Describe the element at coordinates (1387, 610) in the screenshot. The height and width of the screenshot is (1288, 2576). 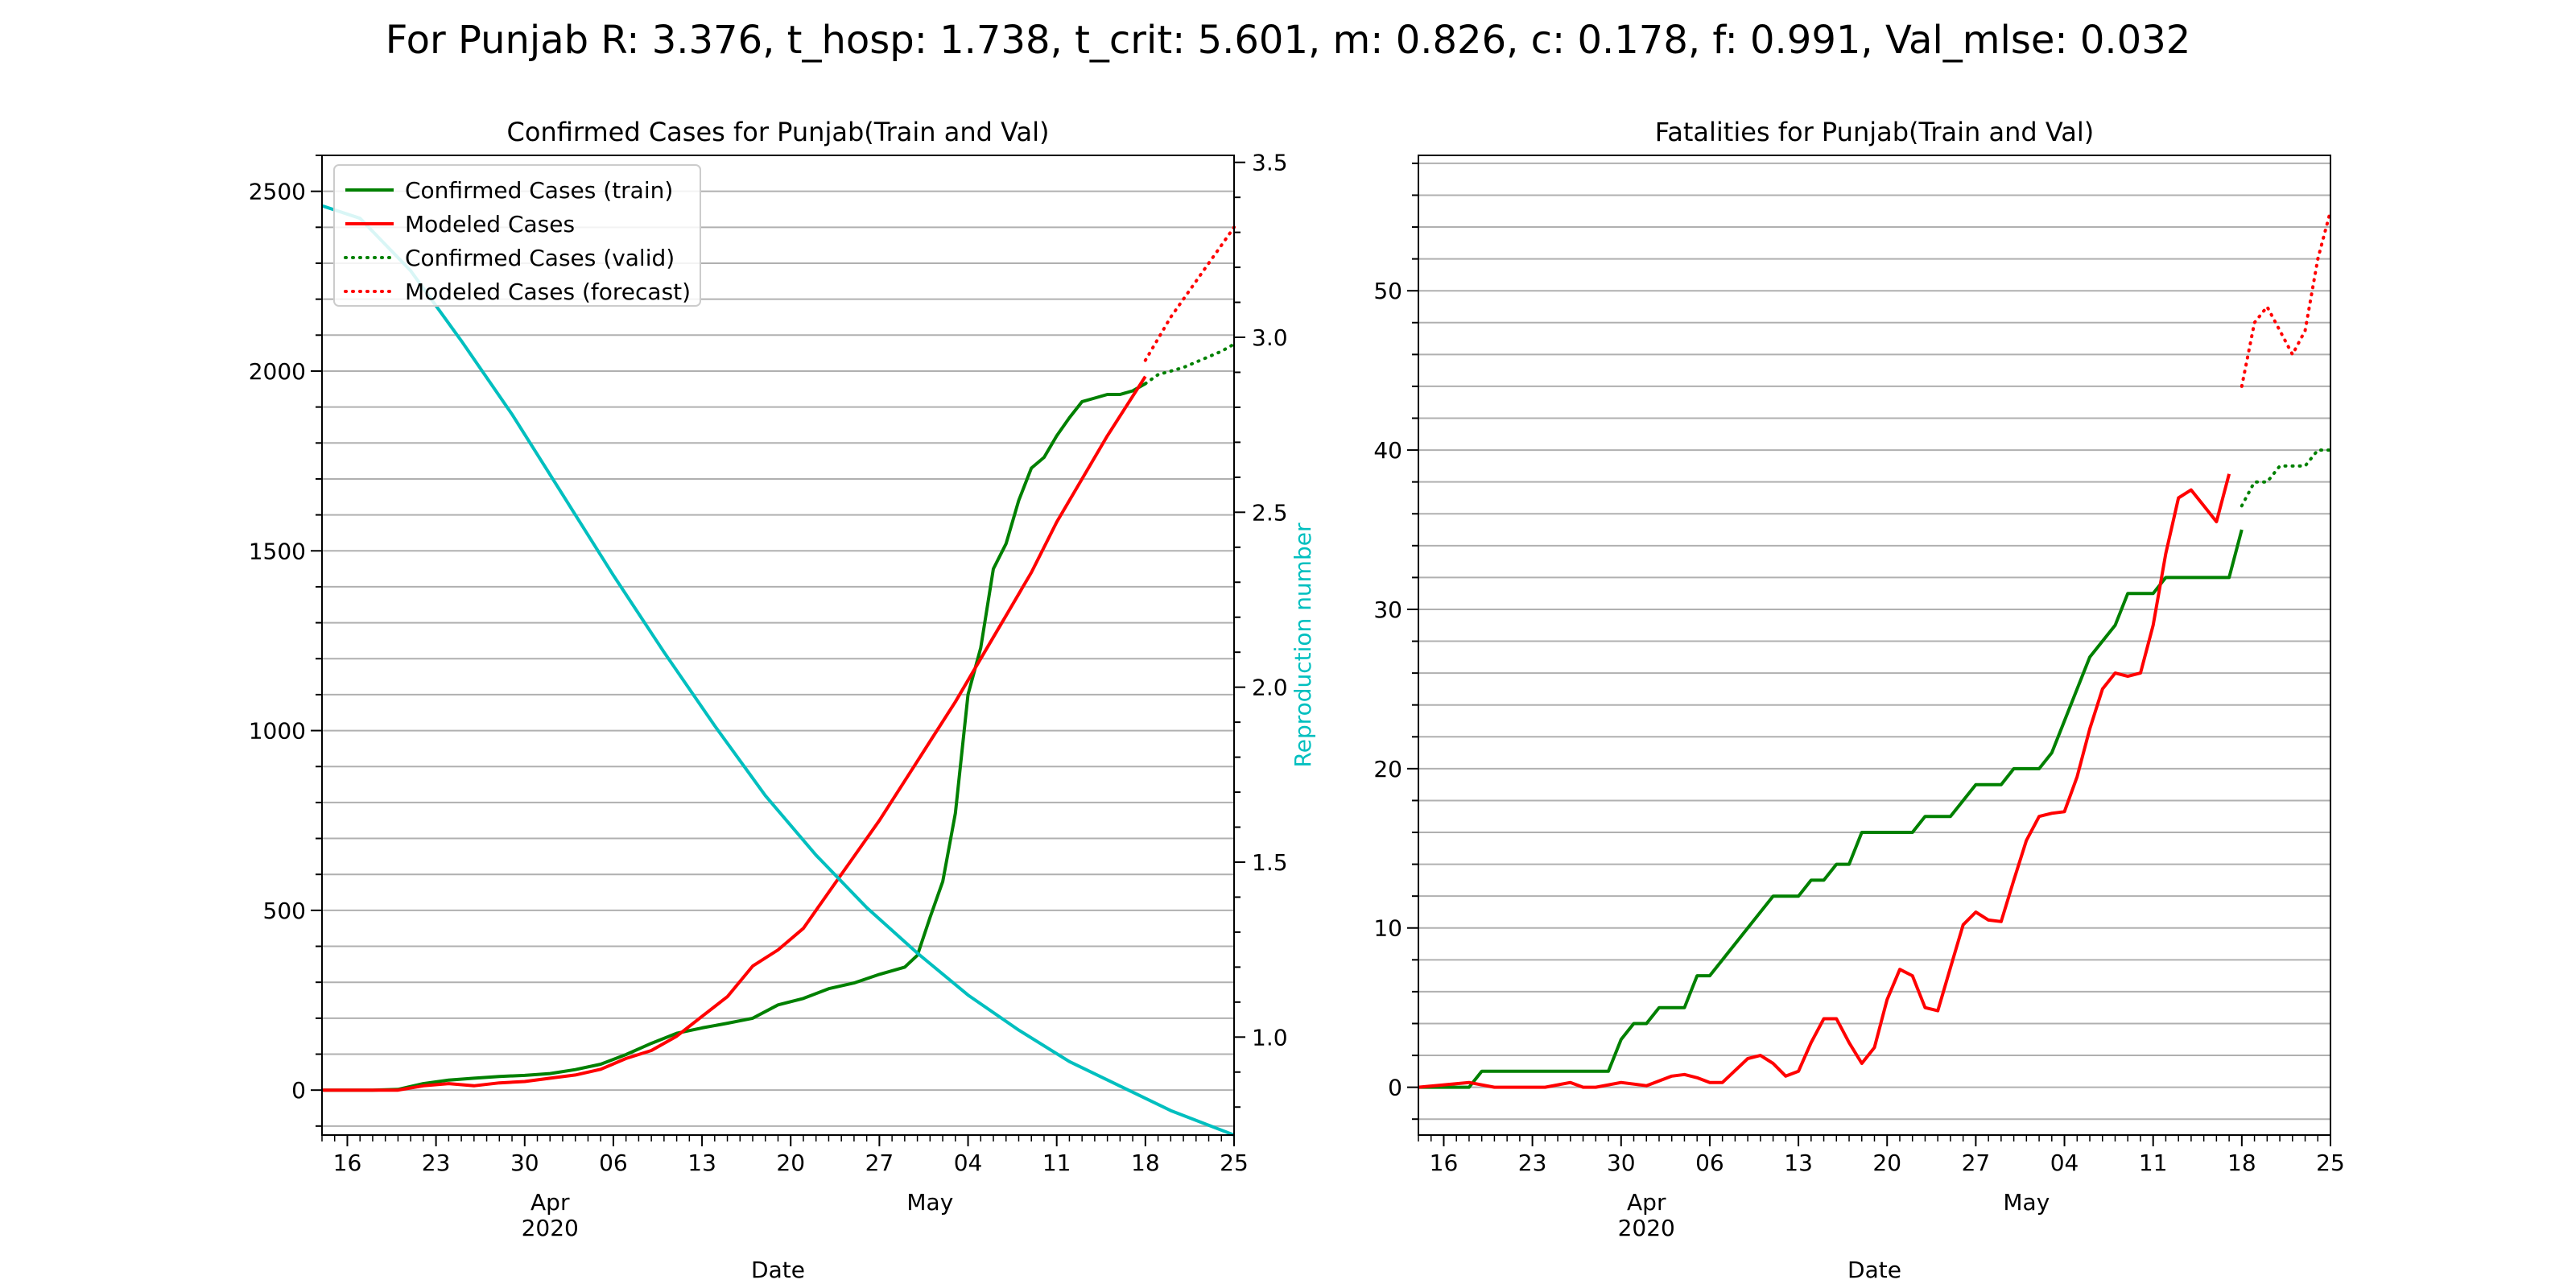
I see `y-tick-label: 30` at that location.